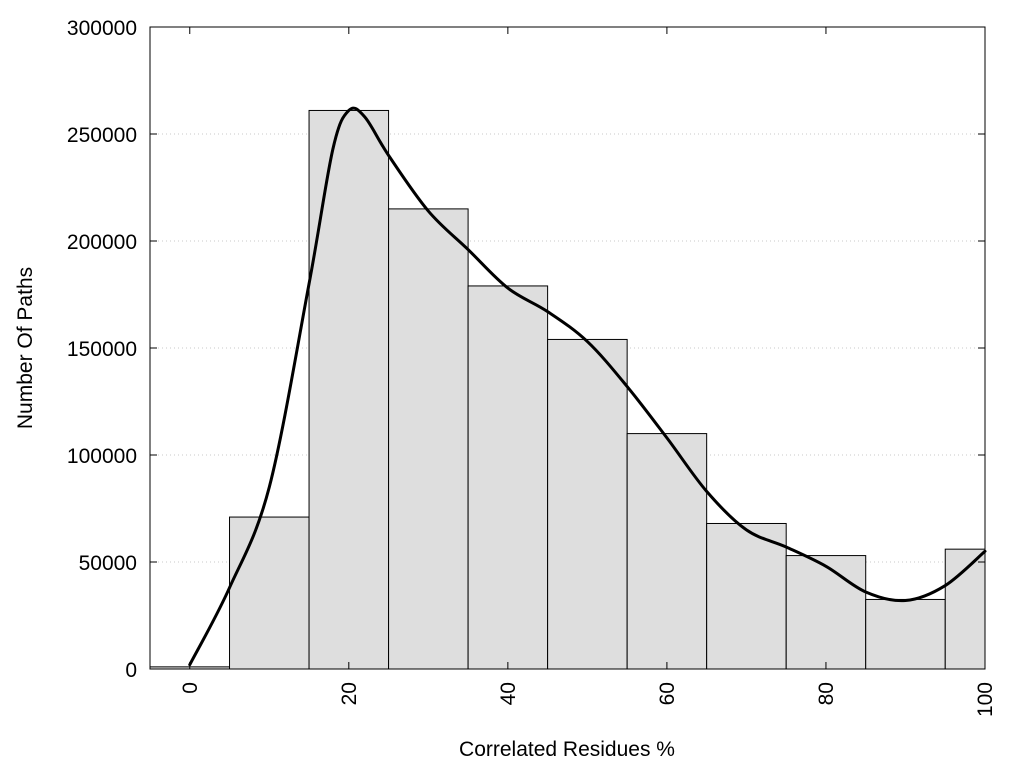 Image resolution: width=1024 pixels, height=768 pixels. What do you see at coordinates (667, 693) in the screenshot?
I see `x-tick-label: 60` at bounding box center [667, 693].